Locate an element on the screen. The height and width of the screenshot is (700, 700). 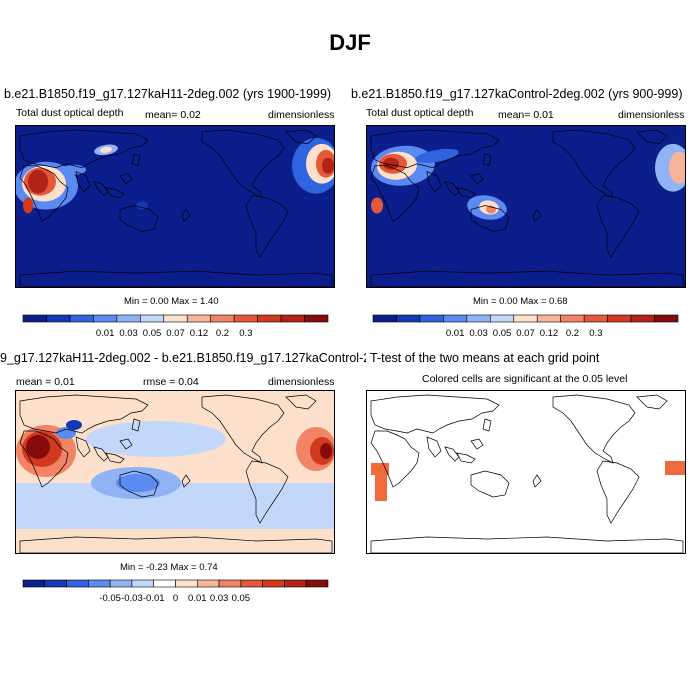
panel-tr-variable: Total dust optical depth is located at coordinates (420, 113).